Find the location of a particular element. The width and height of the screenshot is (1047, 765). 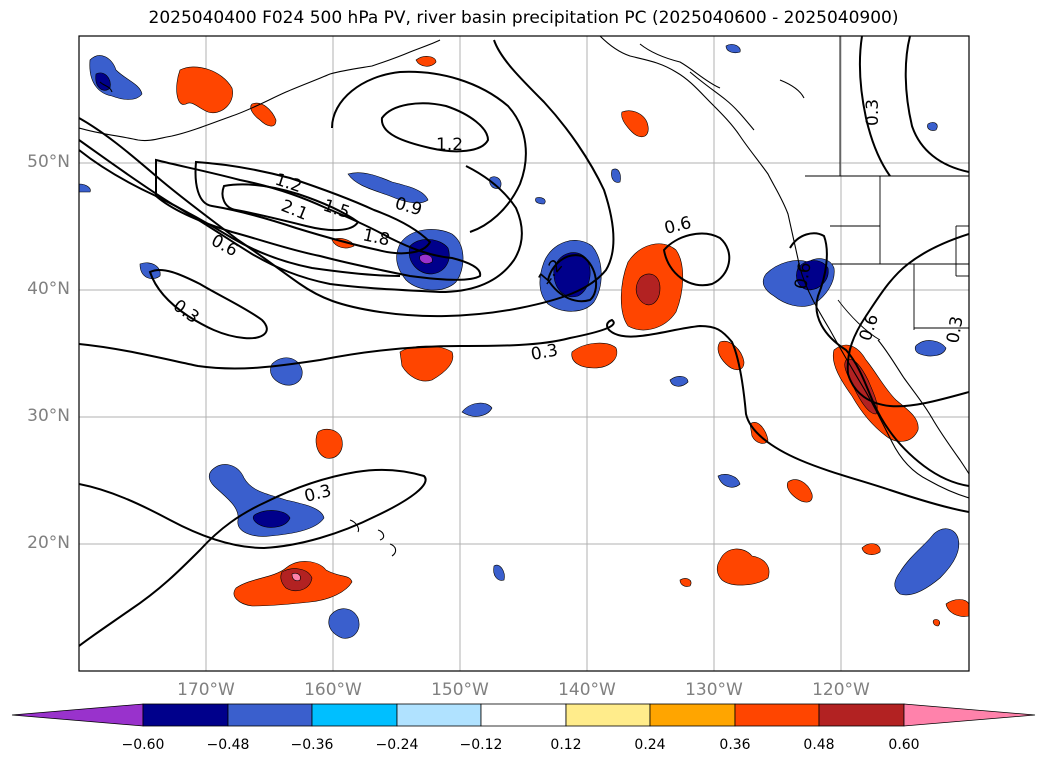

colorbar-tick-label: −0.60 is located at coordinates (143, 745).